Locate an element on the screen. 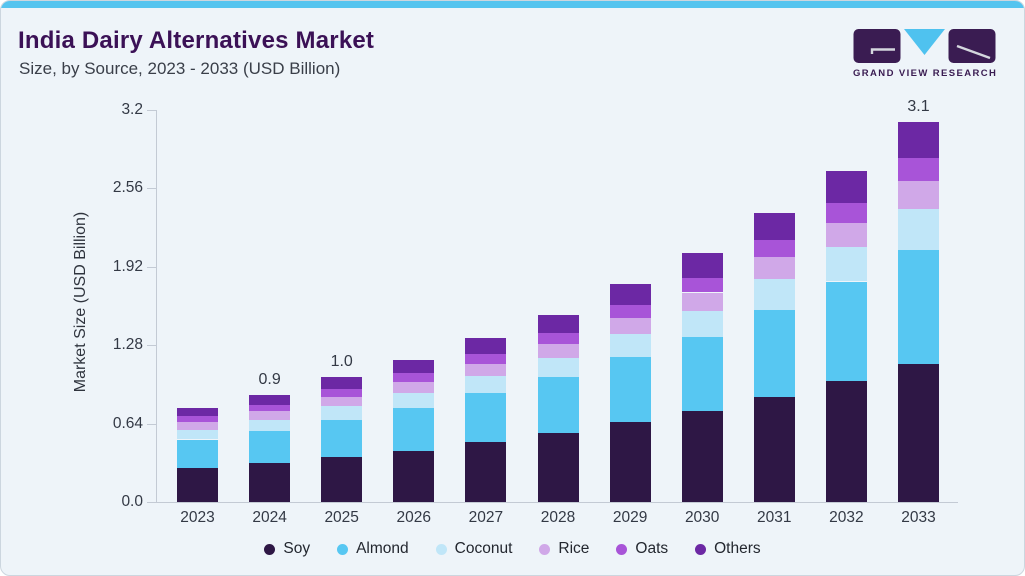 The image size is (1025, 576). legend-dot-soy is located at coordinates (270, 549).